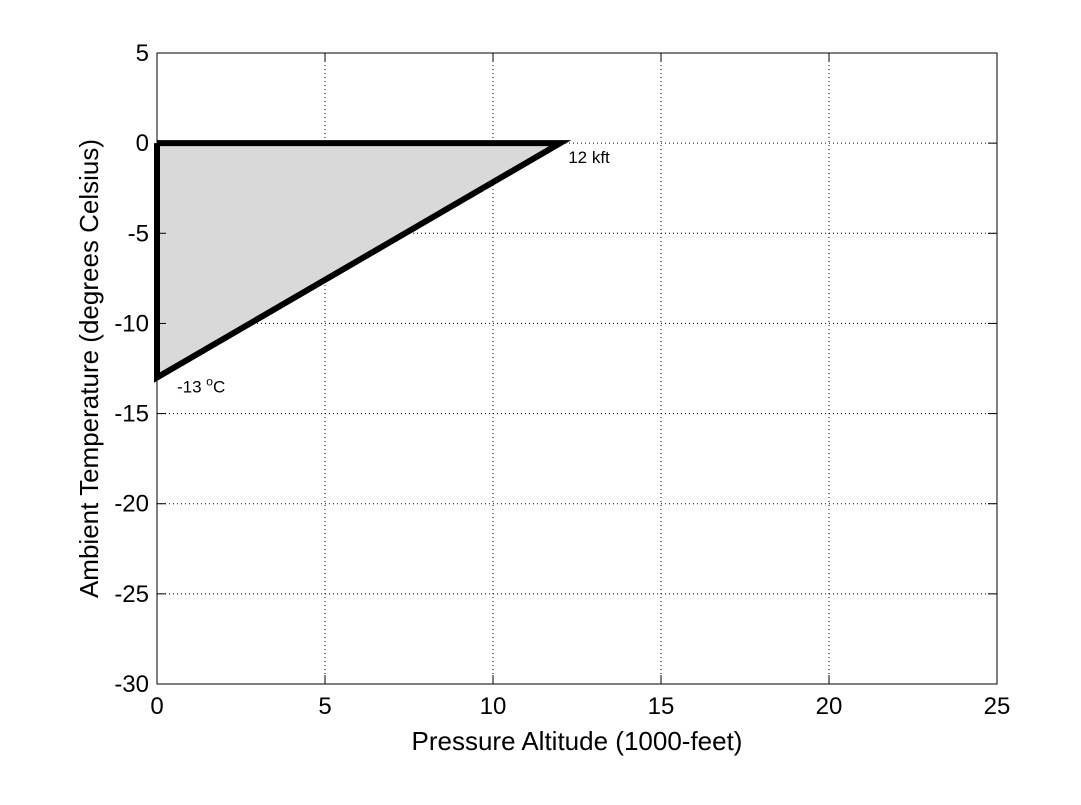  What do you see at coordinates (156, 706) in the screenshot?
I see `x-tick-label: 0` at bounding box center [156, 706].